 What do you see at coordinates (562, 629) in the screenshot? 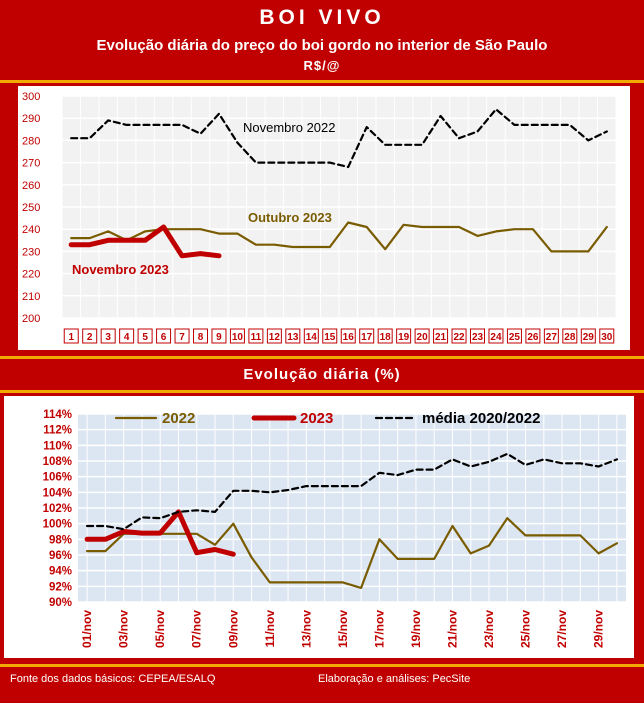
I see `x-tick-label: 27/nov` at bounding box center [562, 629].